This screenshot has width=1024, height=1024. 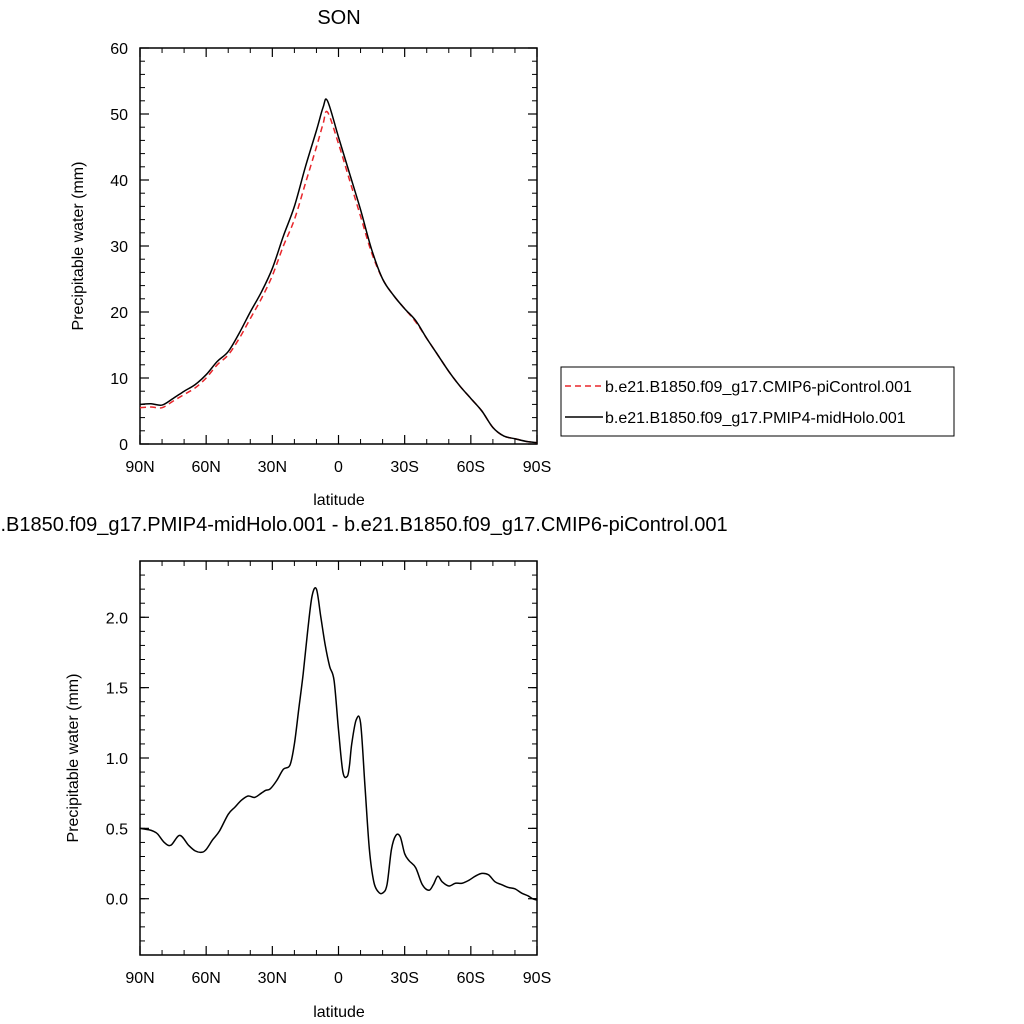 What do you see at coordinates (119, 115) in the screenshot?
I see `y-tick-label: 50` at bounding box center [119, 115].